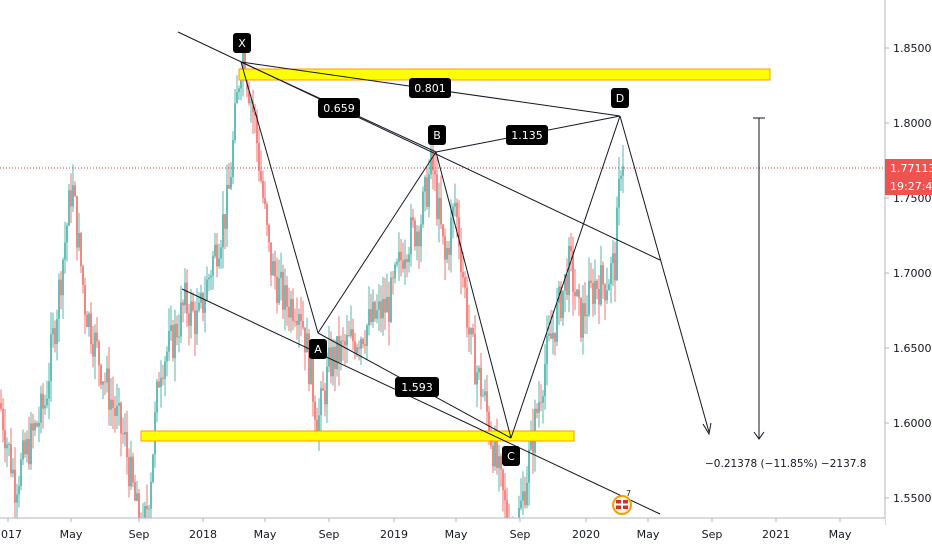  Describe the element at coordinates (912, 348) in the screenshot. I see `price-tick-label: 1.65000` at that location.